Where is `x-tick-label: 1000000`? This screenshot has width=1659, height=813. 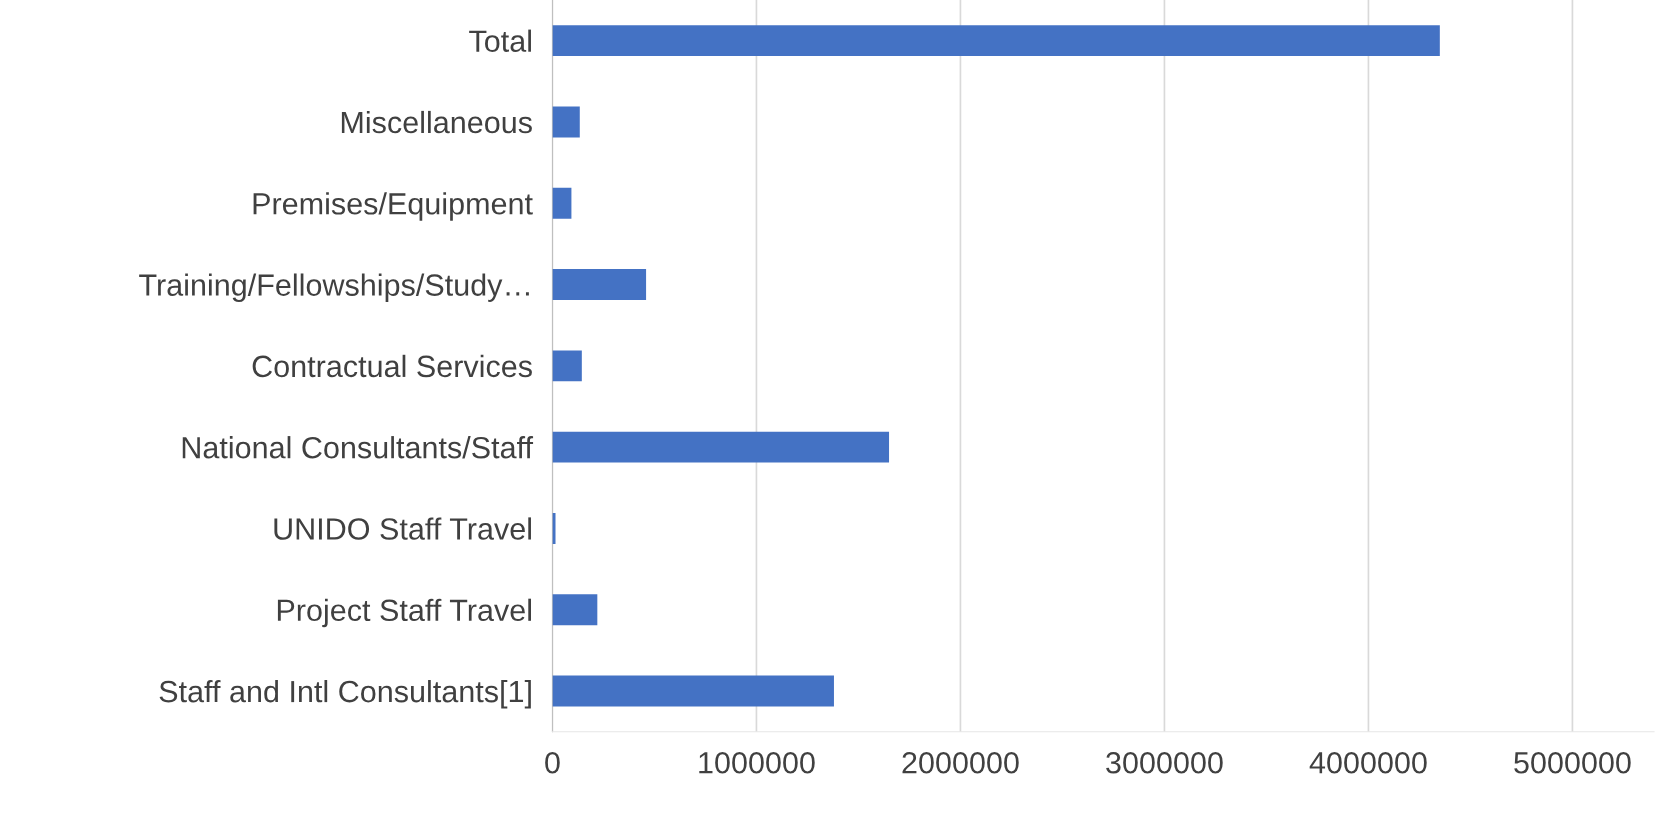 x-tick-label: 1000000 is located at coordinates (757, 762).